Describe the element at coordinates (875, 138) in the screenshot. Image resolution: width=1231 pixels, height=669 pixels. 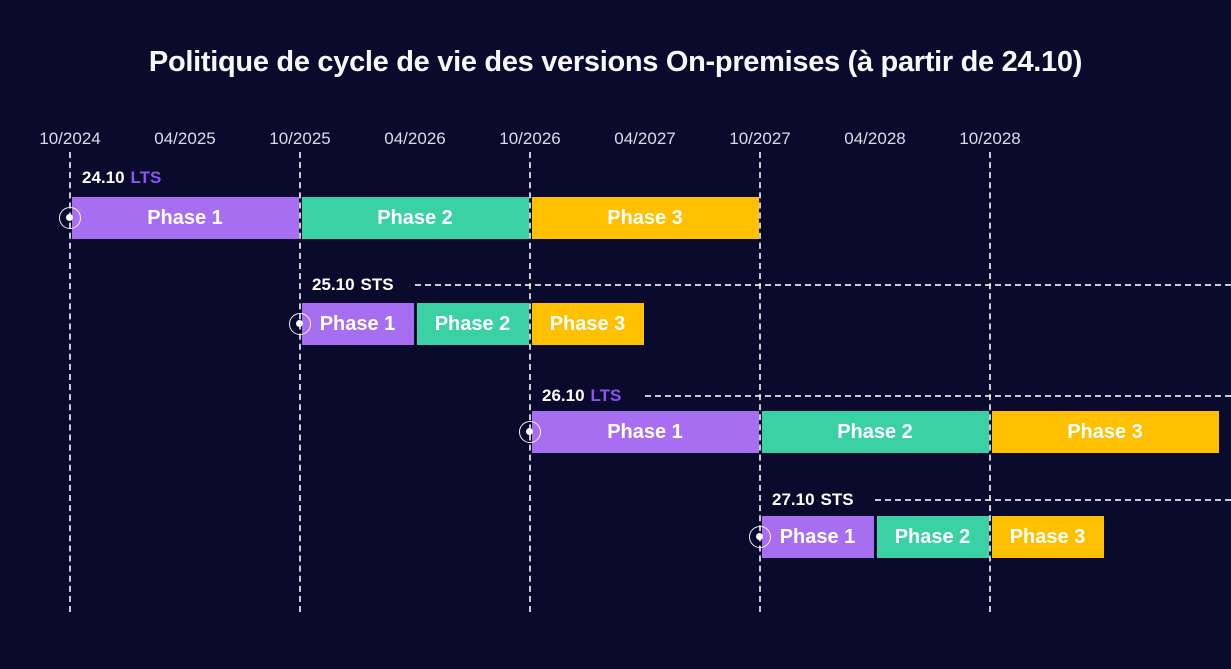
I see `axis-tick-label: 04/2028` at that location.